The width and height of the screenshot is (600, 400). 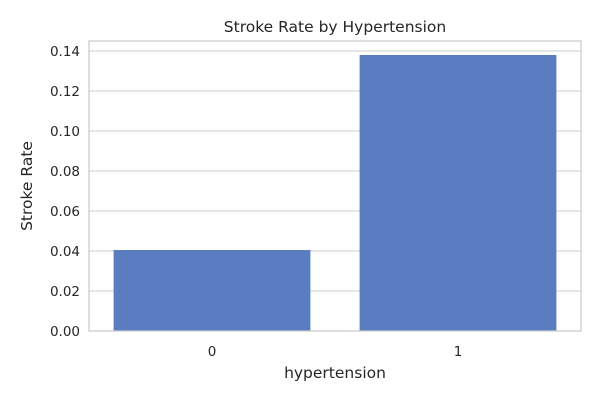 I want to click on x-axis-label: hypertension, so click(x=335, y=373).